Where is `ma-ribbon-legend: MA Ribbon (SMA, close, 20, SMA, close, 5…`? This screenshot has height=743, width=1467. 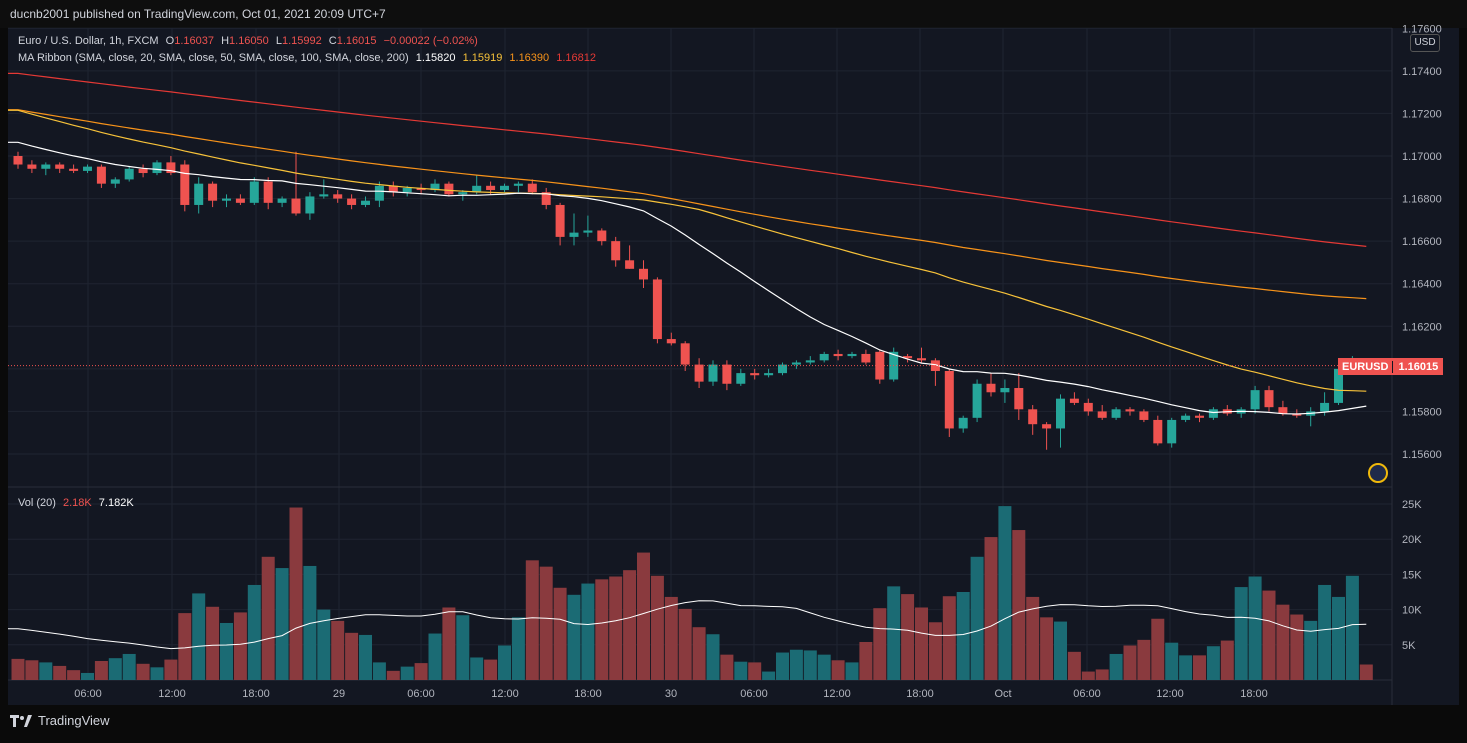
ma-ribbon-legend: MA Ribbon (SMA, close, 20, SMA, close, 5… is located at coordinates (309, 58).